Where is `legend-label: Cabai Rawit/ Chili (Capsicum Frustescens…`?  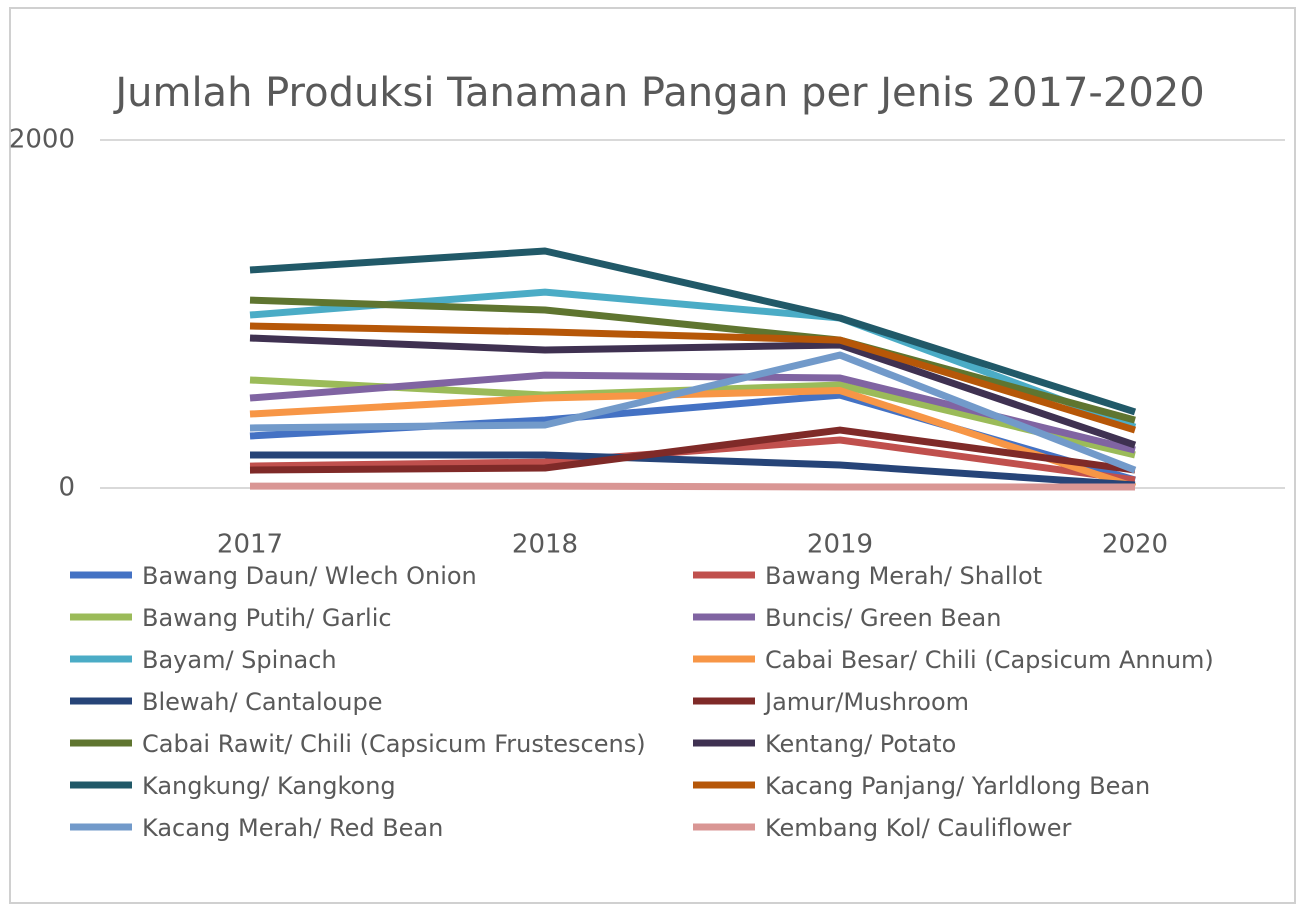 legend-label: Cabai Rawit/ Chili (Capsicum Frustescens… is located at coordinates (394, 744).